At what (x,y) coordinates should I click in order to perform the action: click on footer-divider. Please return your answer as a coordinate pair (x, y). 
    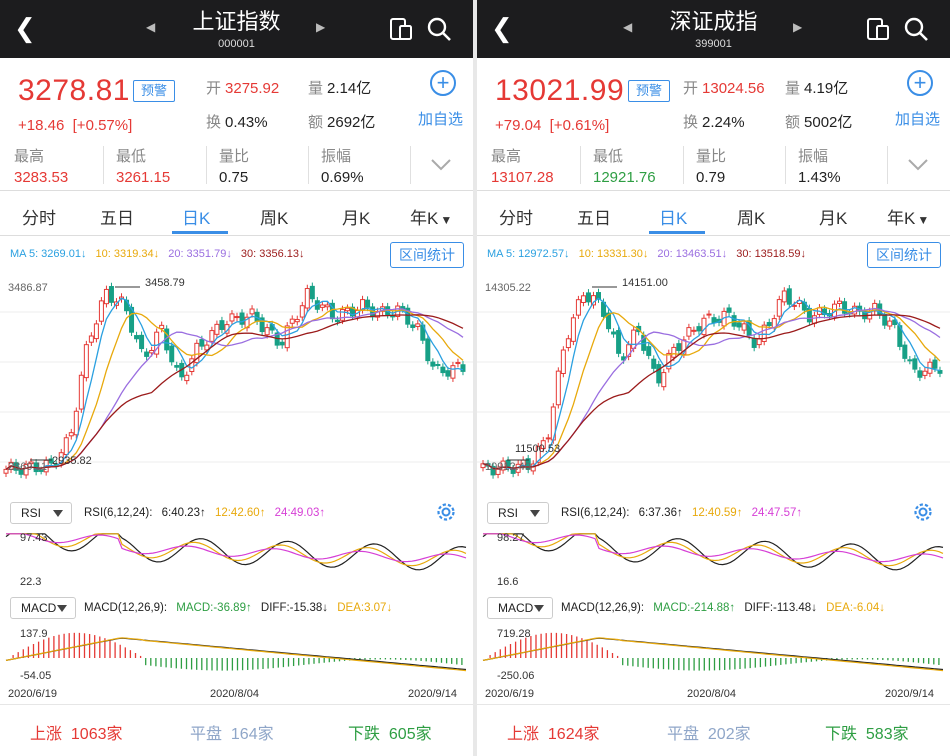
    Looking at the image, I should click on (713, 704).